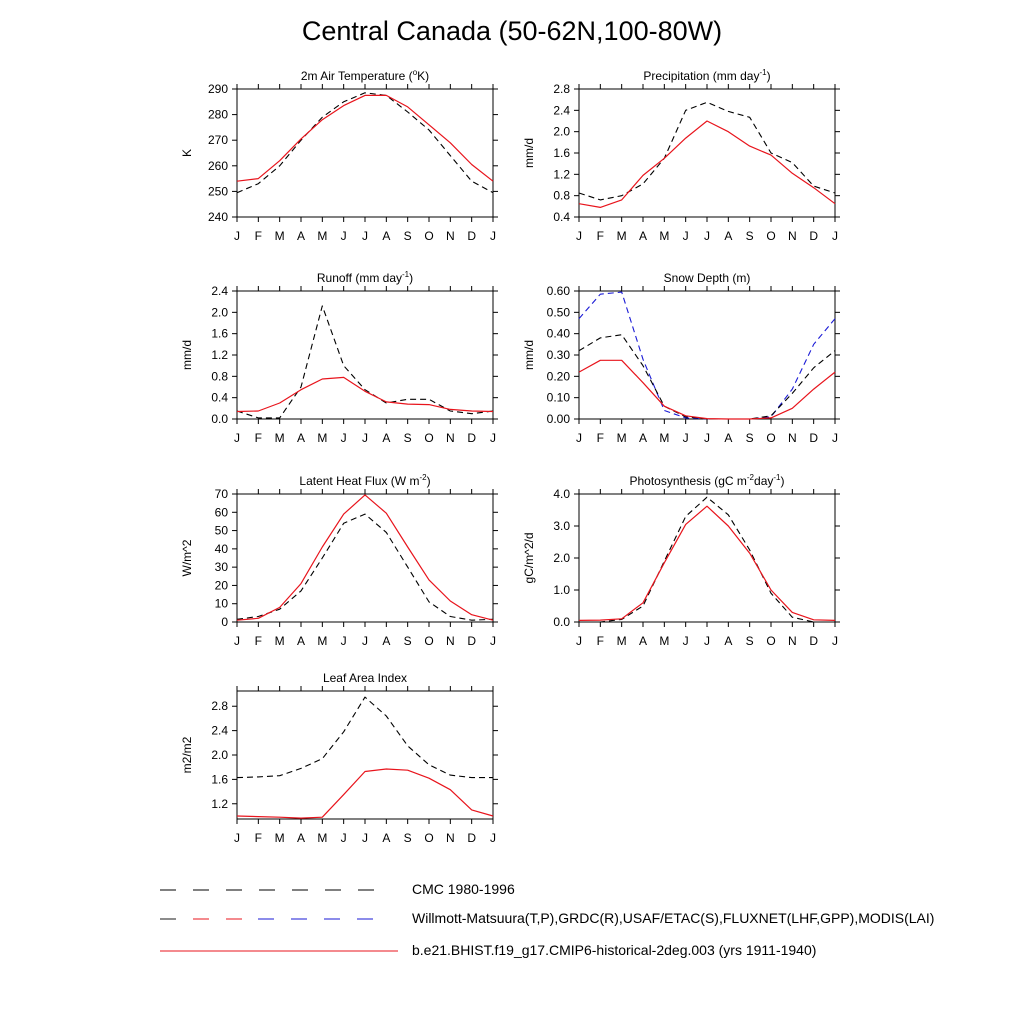  Describe the element at coordinates (218, 140) in the screenshot. I see `y-tick-label: 270` at that location.